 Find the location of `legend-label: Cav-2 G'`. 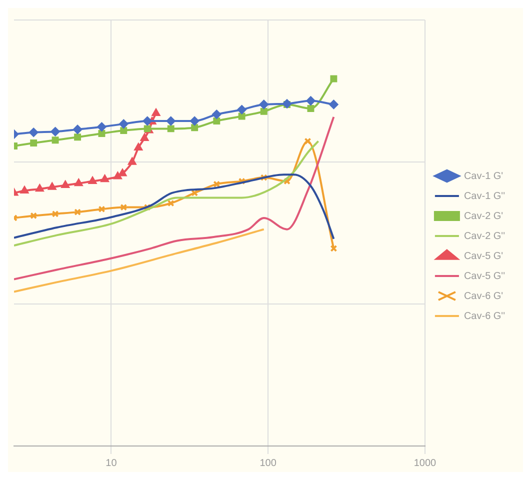

legend-label: Cav-2 G' is located at coordinates (484, 216).